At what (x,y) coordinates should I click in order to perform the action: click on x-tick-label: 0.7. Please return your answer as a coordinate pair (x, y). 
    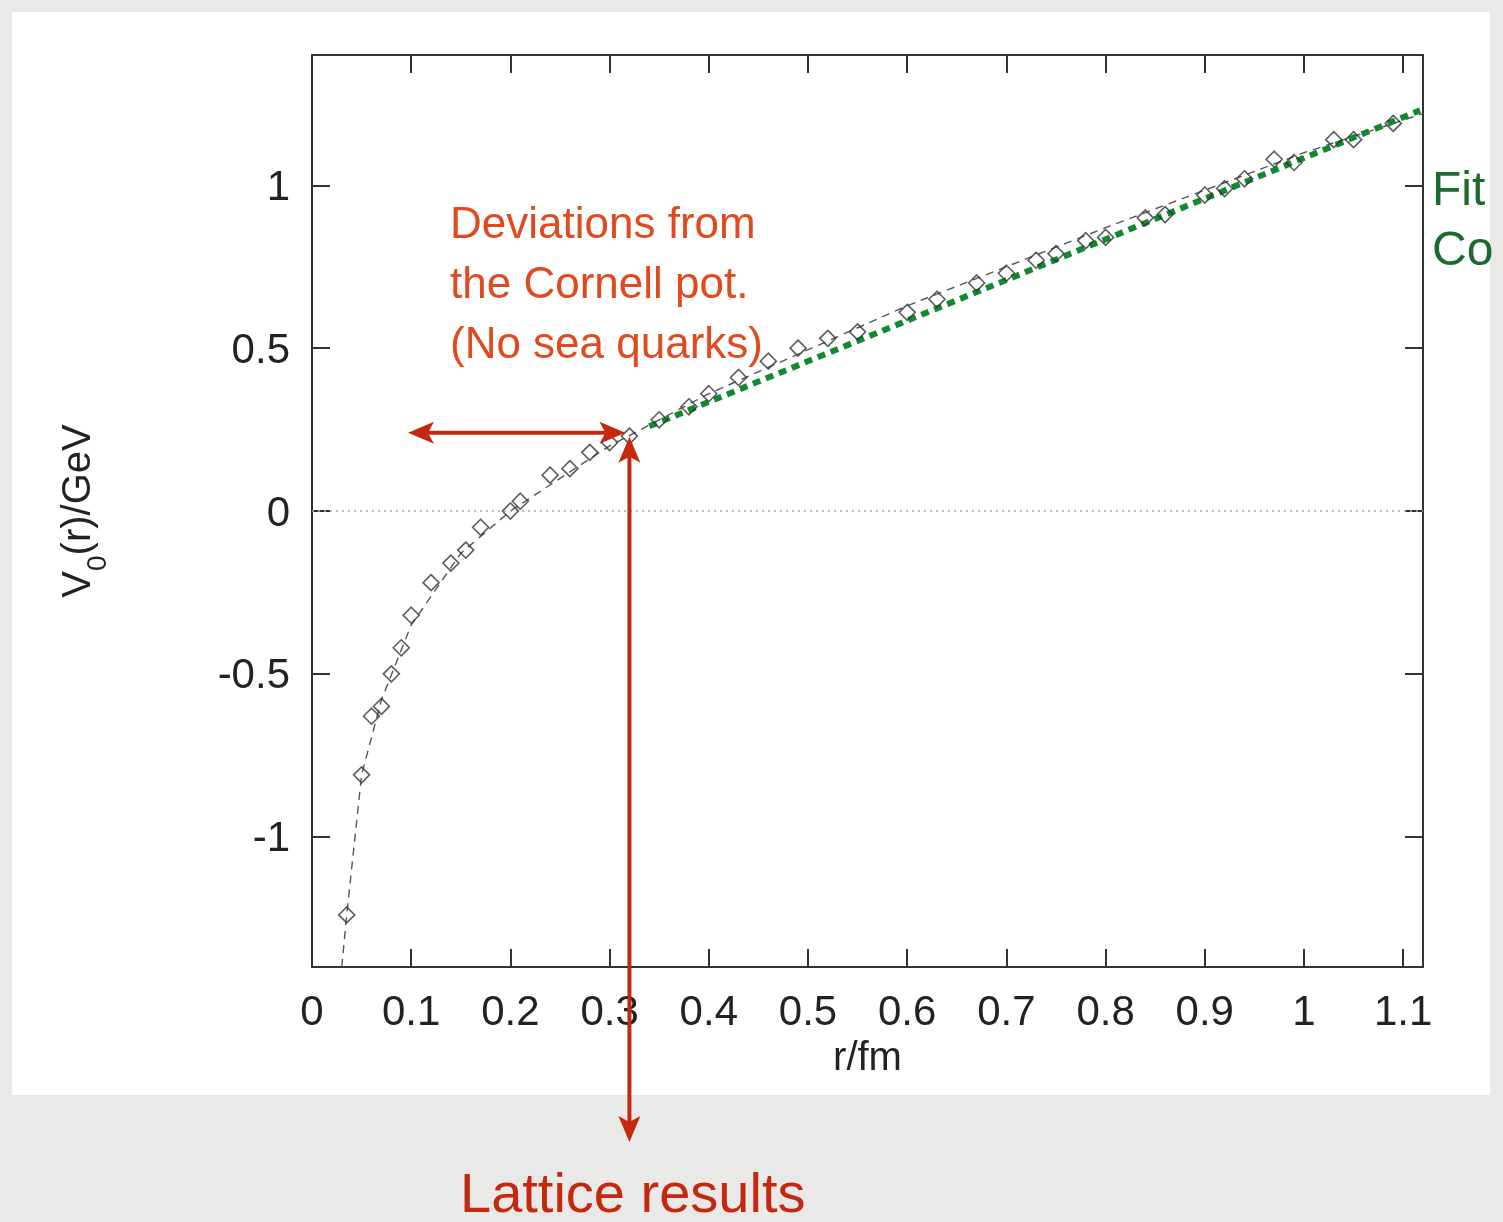
    Looking at the image, I should click on (1006, 1010).